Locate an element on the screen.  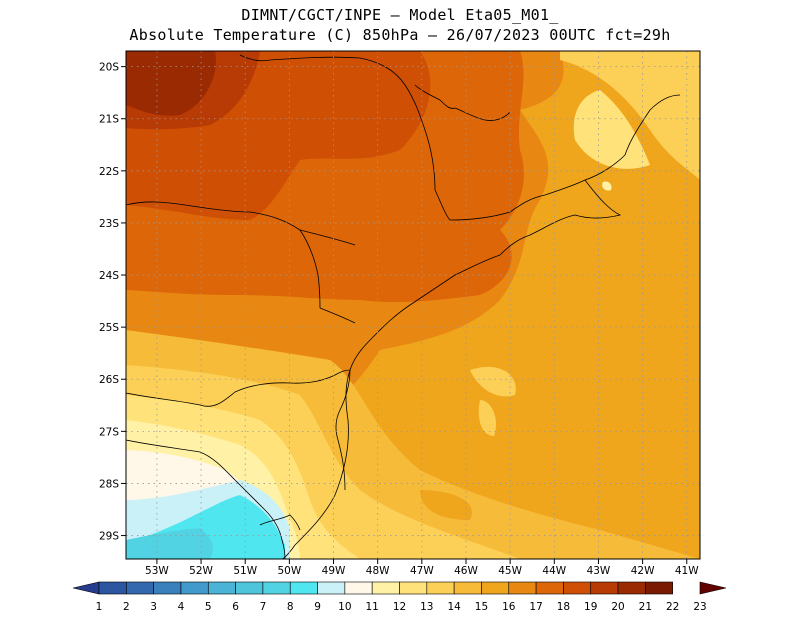
lon-label: 42W is located at coordinates (643, 571).